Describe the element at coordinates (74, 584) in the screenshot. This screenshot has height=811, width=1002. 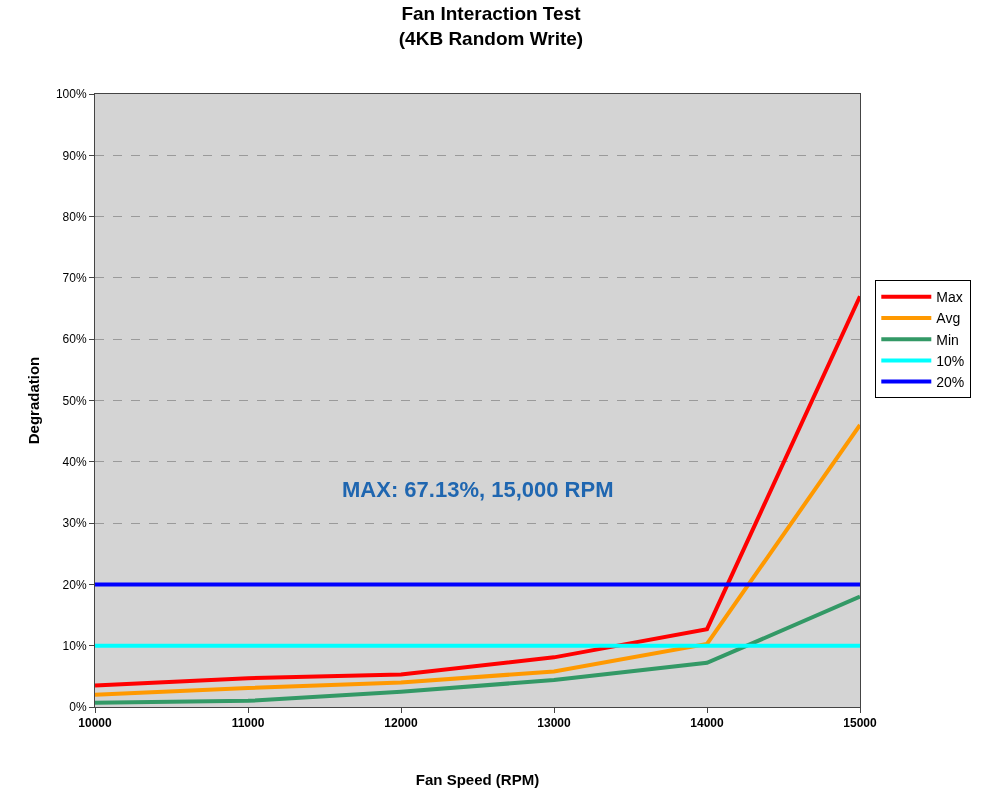
I see `y-tick-label: 20%` at that location.